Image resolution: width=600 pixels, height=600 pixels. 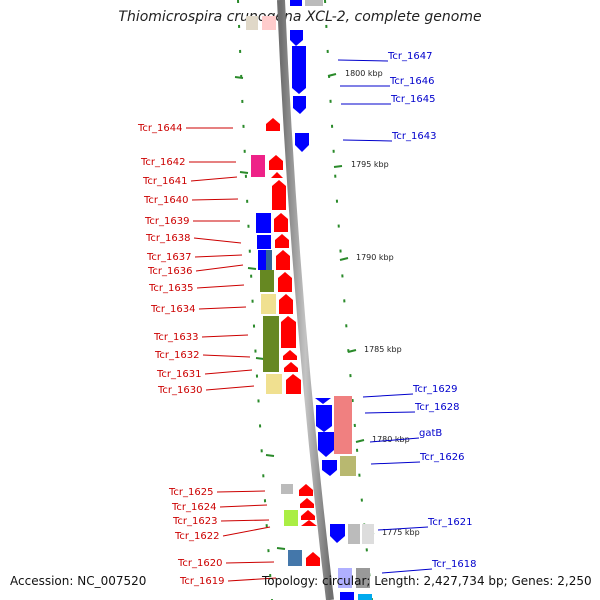 I want to click on gene-label-right: Tcr_1629, so click(x=434, y=389).